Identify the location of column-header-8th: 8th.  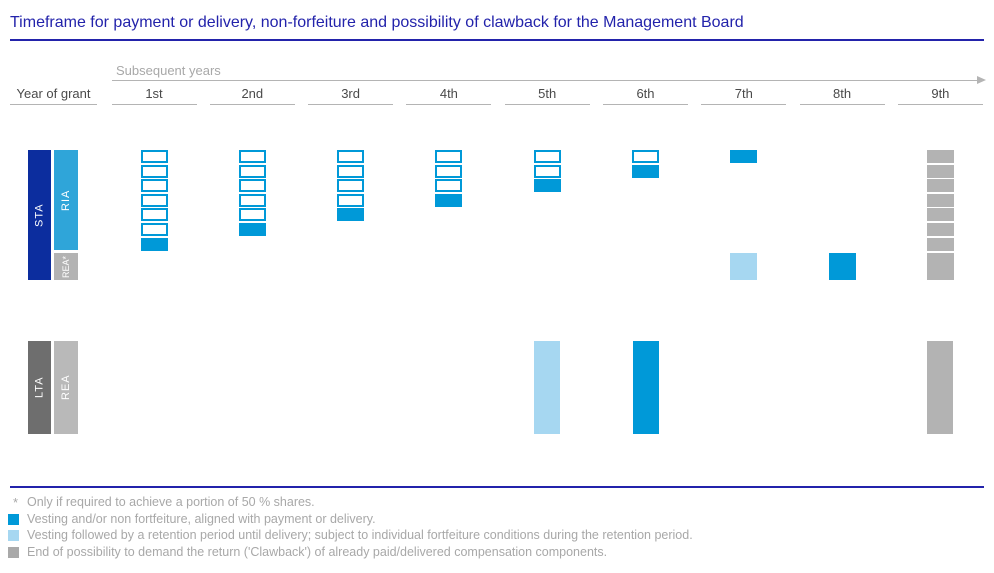
(842, 93).